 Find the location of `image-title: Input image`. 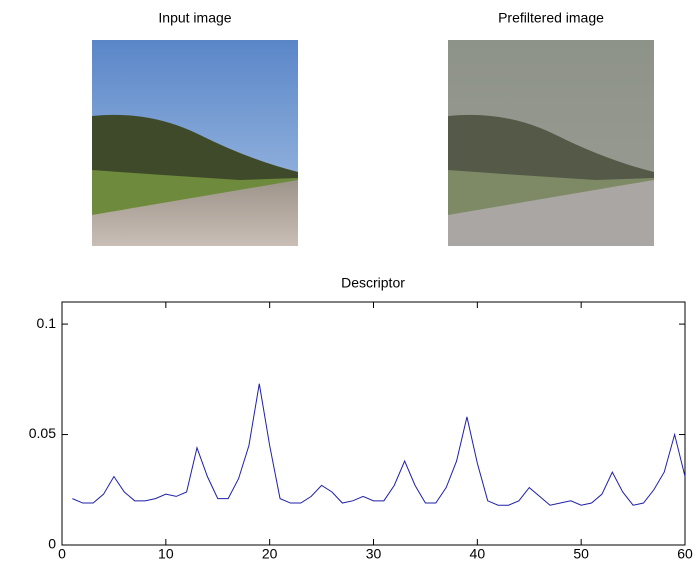

image-title: Input image is located at coordinates (194, 18).